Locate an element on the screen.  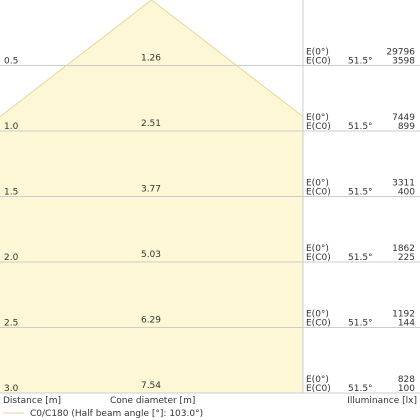
cone-diameter-axis-label: Cone diameter [m] is located at coordinates (152, 401).